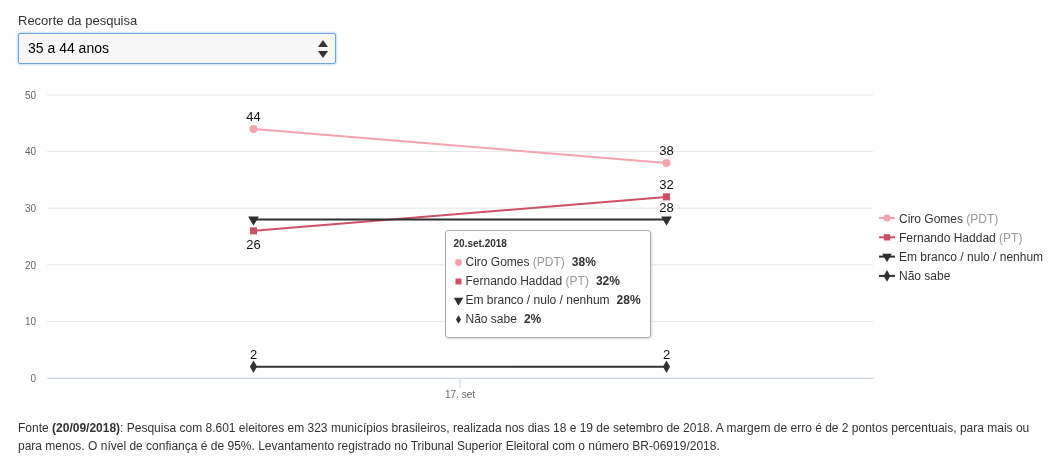 The height and width of the screenshot is (456, 1056). I want to click on y-tick-label: 40, so click(30, 152).